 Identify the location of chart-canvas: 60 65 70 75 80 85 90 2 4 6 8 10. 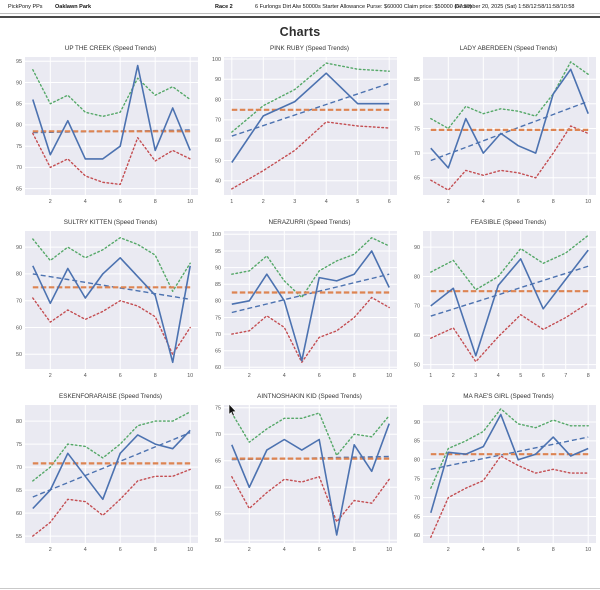
(505, 479).